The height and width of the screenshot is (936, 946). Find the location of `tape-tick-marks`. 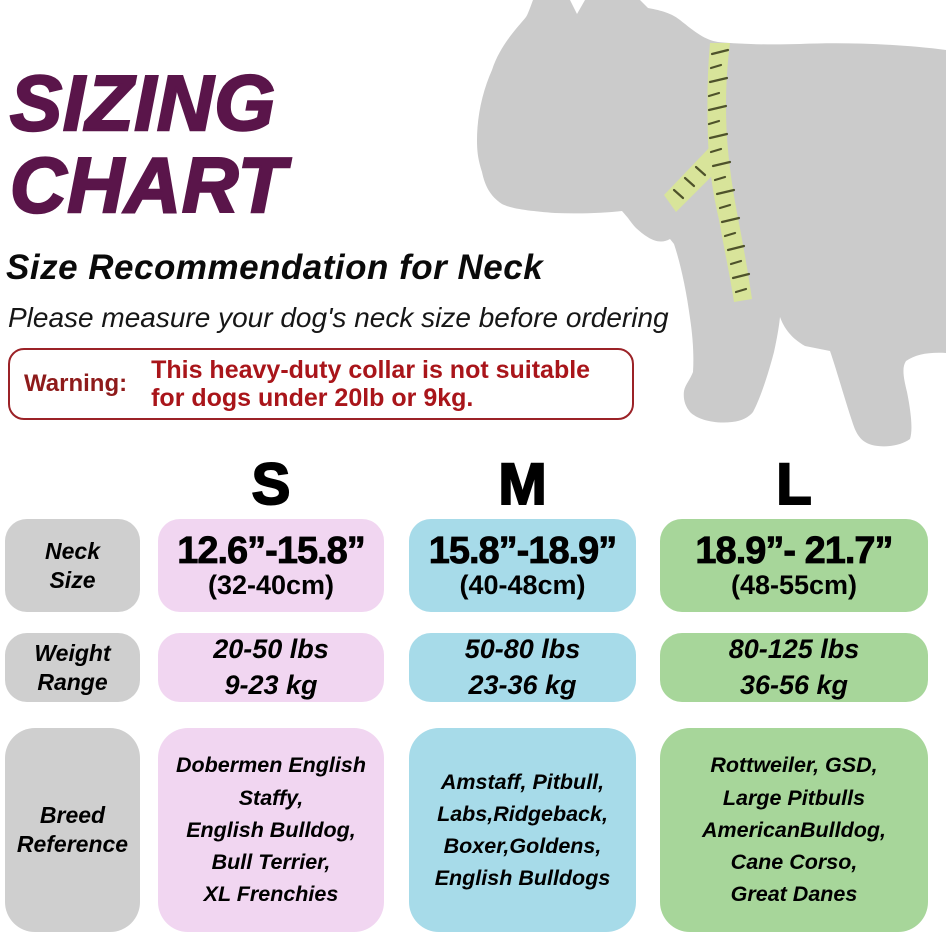

tape-tick-marks is located at coordinates (711, 171).